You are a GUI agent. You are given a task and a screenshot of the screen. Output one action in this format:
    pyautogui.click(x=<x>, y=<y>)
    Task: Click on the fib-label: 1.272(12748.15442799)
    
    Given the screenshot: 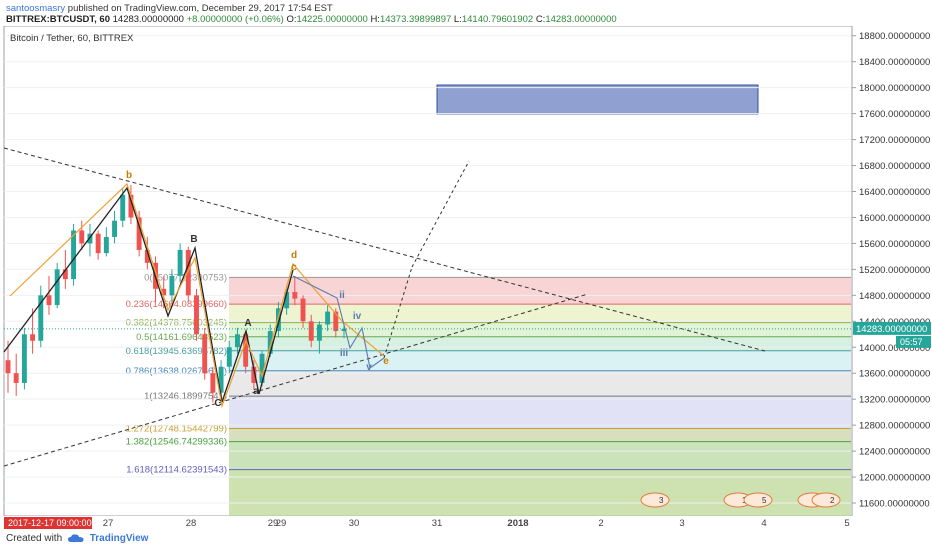 What is the action you would take?
    pyautogui.click(x=176, y=429)
    